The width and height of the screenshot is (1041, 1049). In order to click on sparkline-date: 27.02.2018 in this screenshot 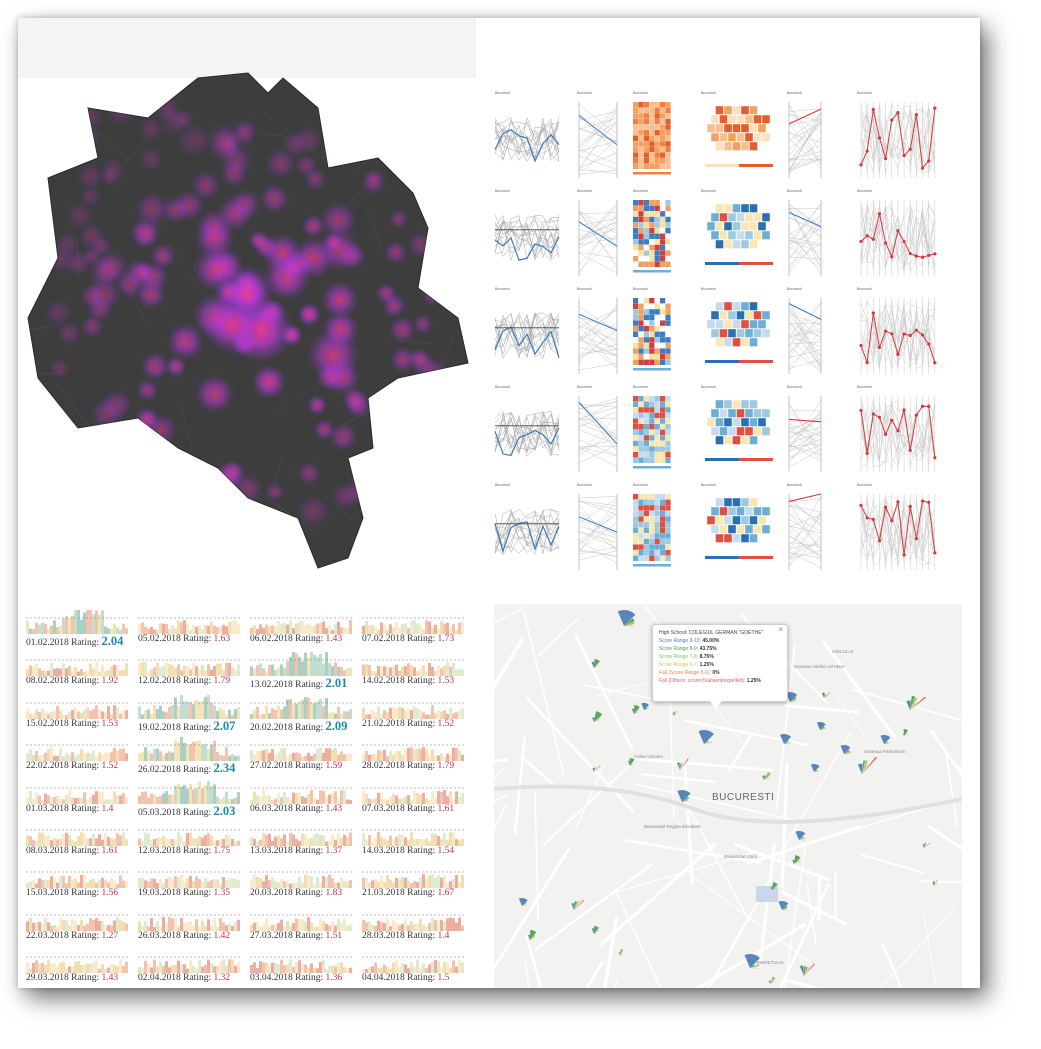, I will do `click(273, 766)`.